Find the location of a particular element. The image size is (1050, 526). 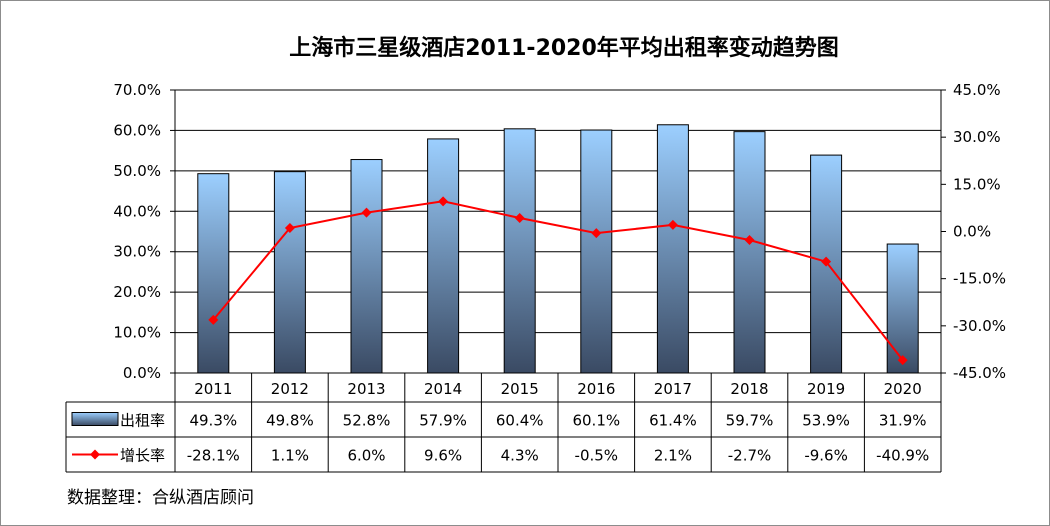

data-cell: -9.6% is located at coordinates (826, 456).